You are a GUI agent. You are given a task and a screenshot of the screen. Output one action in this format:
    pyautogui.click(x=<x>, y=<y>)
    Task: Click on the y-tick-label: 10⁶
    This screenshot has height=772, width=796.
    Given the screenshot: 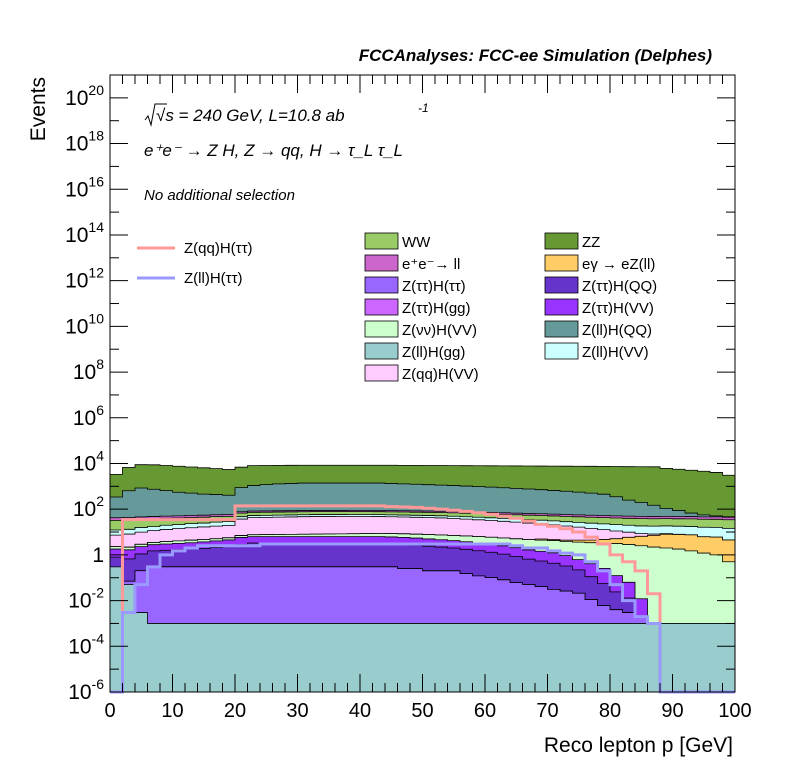 What is the action you would take?
    pyautogui.click(x=88, y=416)
    